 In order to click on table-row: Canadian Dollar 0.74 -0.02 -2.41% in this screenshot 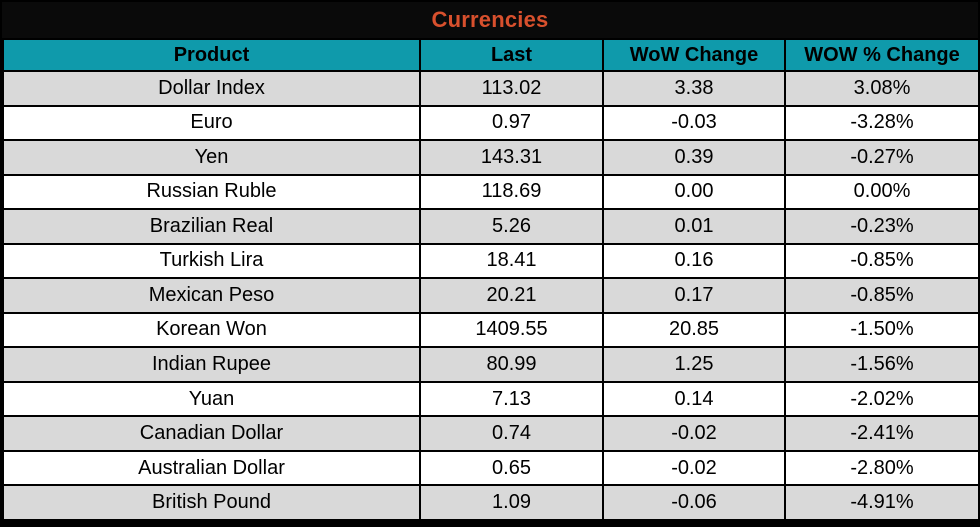, I will do `click(491, 433)`.